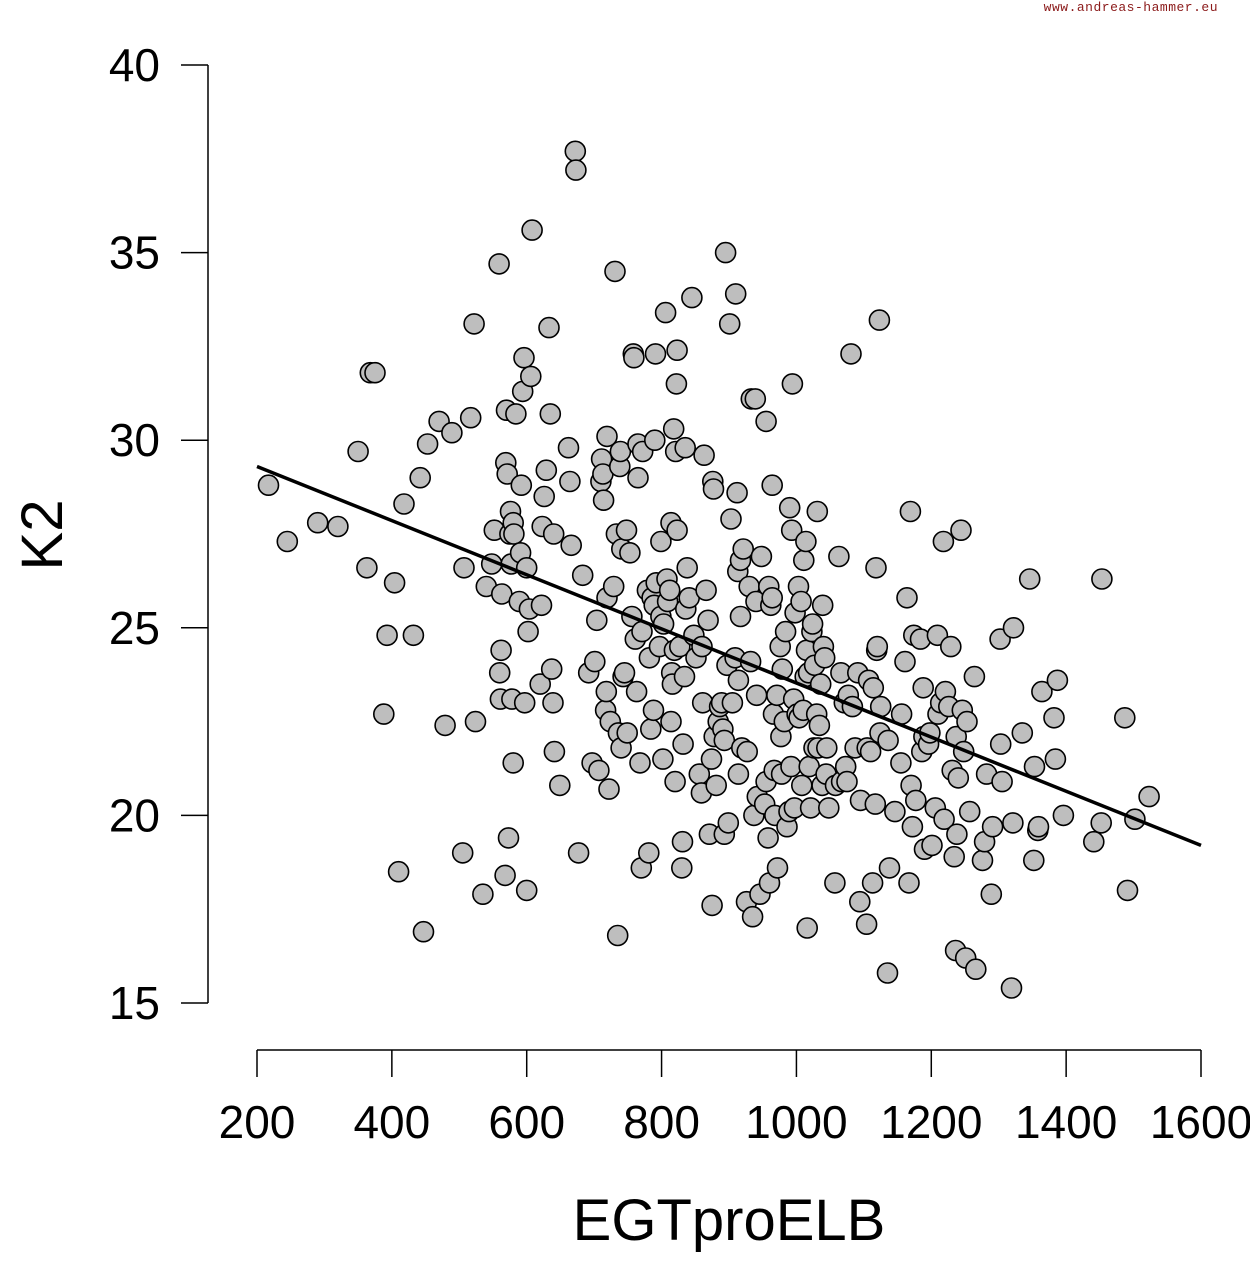  What do you see at coordinates (1066, 1122) in the screenshot?
I see `x-tick-label: 1400` at bounding box center [1066, 1122].